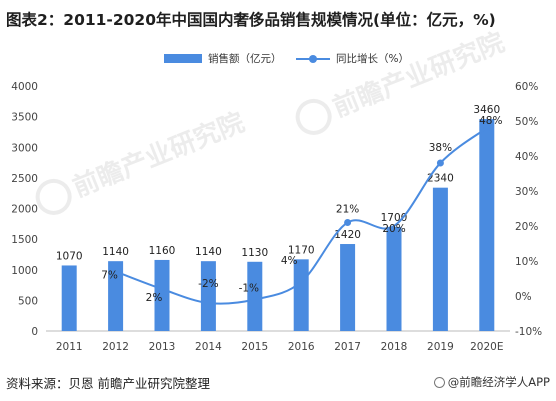 The width and height of the screenshot is (556, 401). What do you see at coordinates (24, 118) in the screenshot?
I see `y-left-tick-label: 3500` at bounding box center [24, 118].